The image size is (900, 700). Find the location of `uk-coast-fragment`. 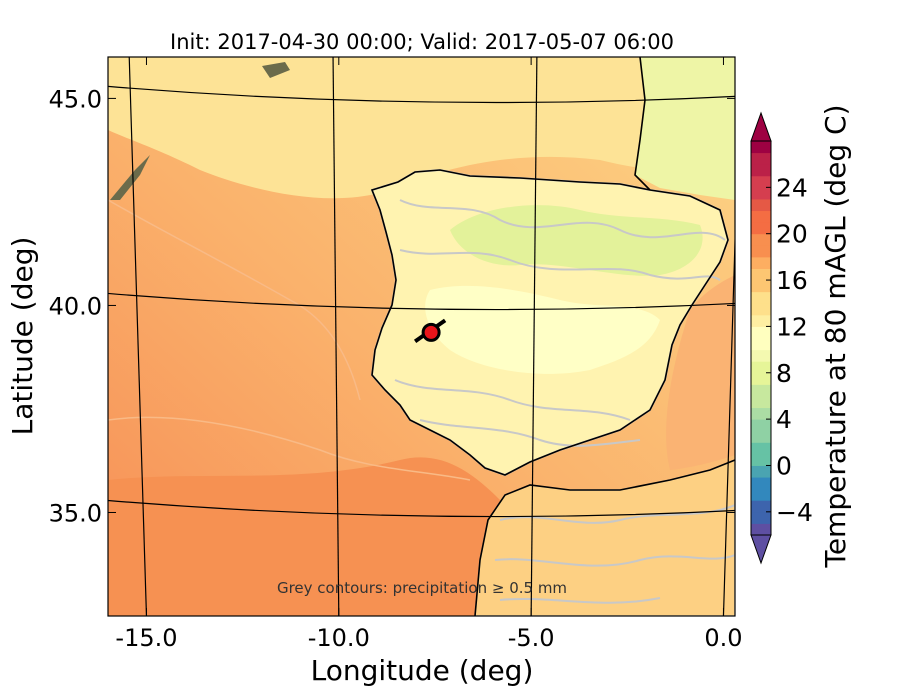

uk-coast-fragment is located at coordinates (200, 131).